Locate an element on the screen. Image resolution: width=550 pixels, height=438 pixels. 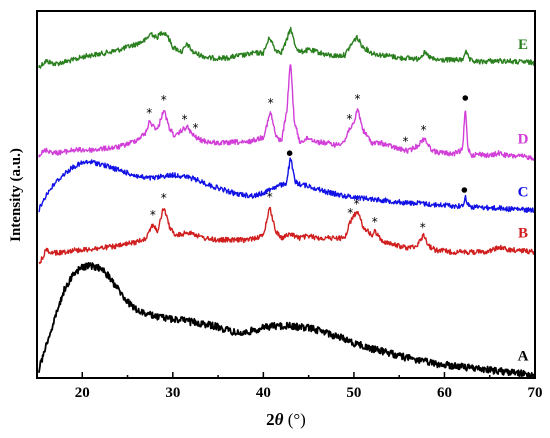
x-axis-label-prefix: 2 is located at coordinates (270, 419).